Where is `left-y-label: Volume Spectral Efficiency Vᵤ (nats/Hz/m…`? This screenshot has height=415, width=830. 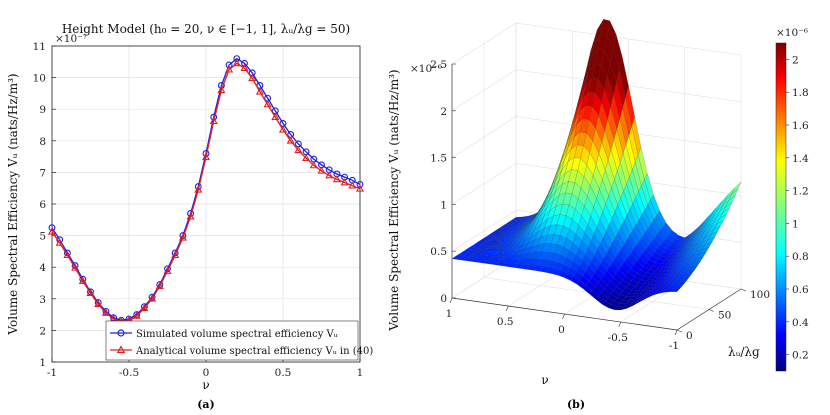 left-y-label: Volume Spectral Efficiency Vᵤ (nats/Hz/m… is located at coordinates (13, 204).